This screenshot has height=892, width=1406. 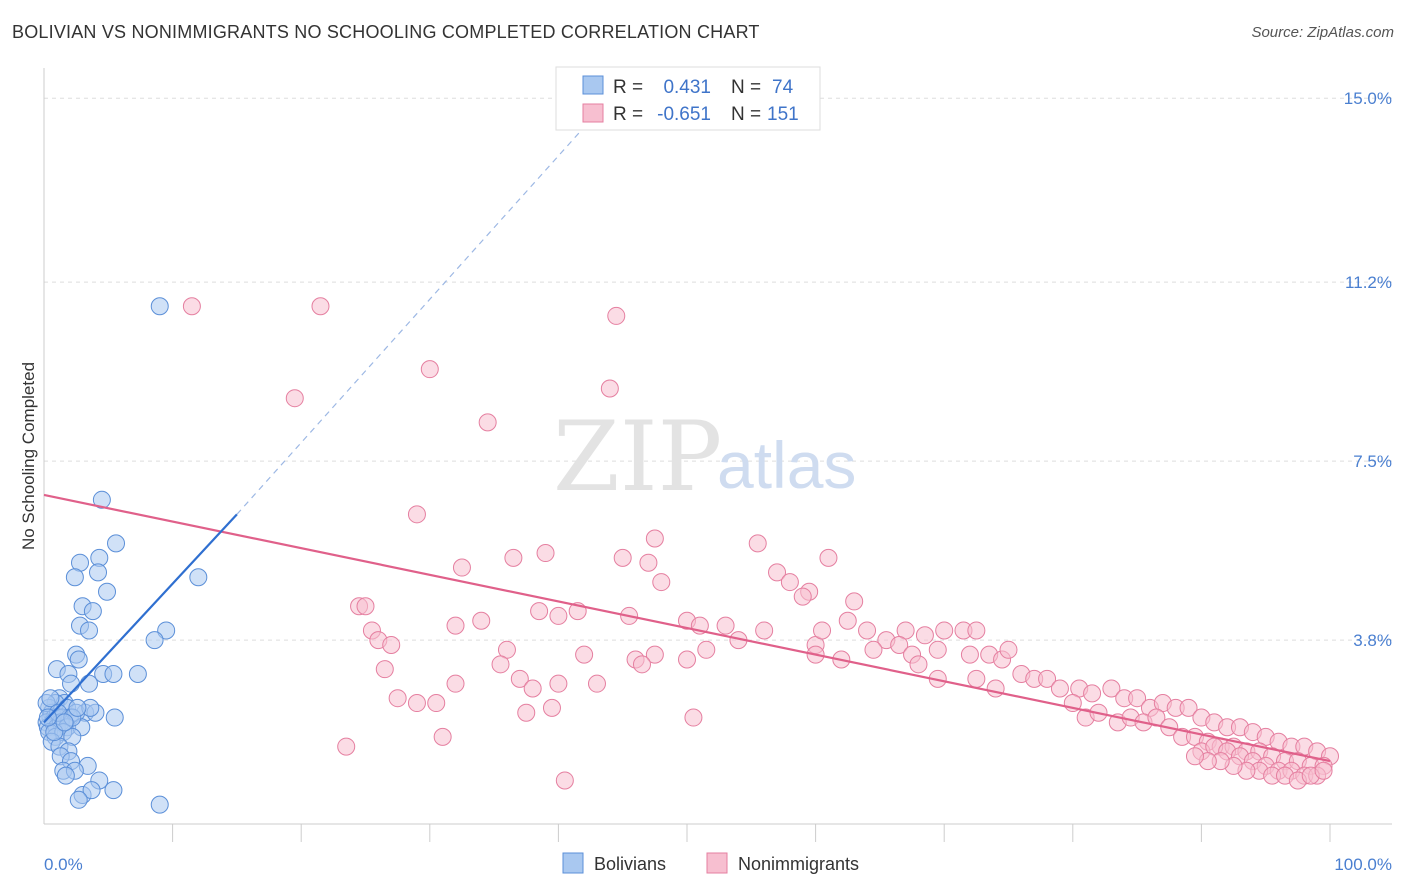 I want to click on bolivians-points, so click(x=122, y=555).